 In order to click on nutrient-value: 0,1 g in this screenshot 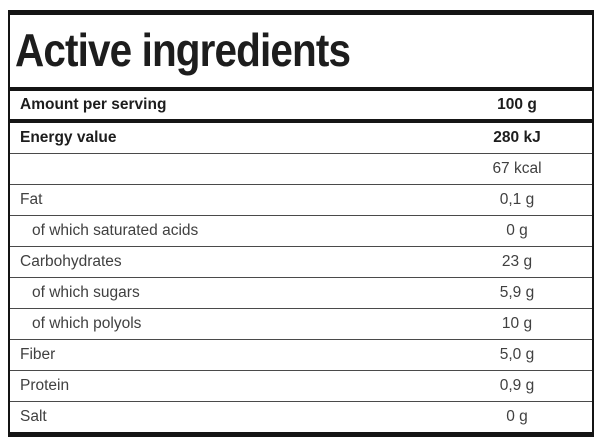, I will do `click(517, 200)`.